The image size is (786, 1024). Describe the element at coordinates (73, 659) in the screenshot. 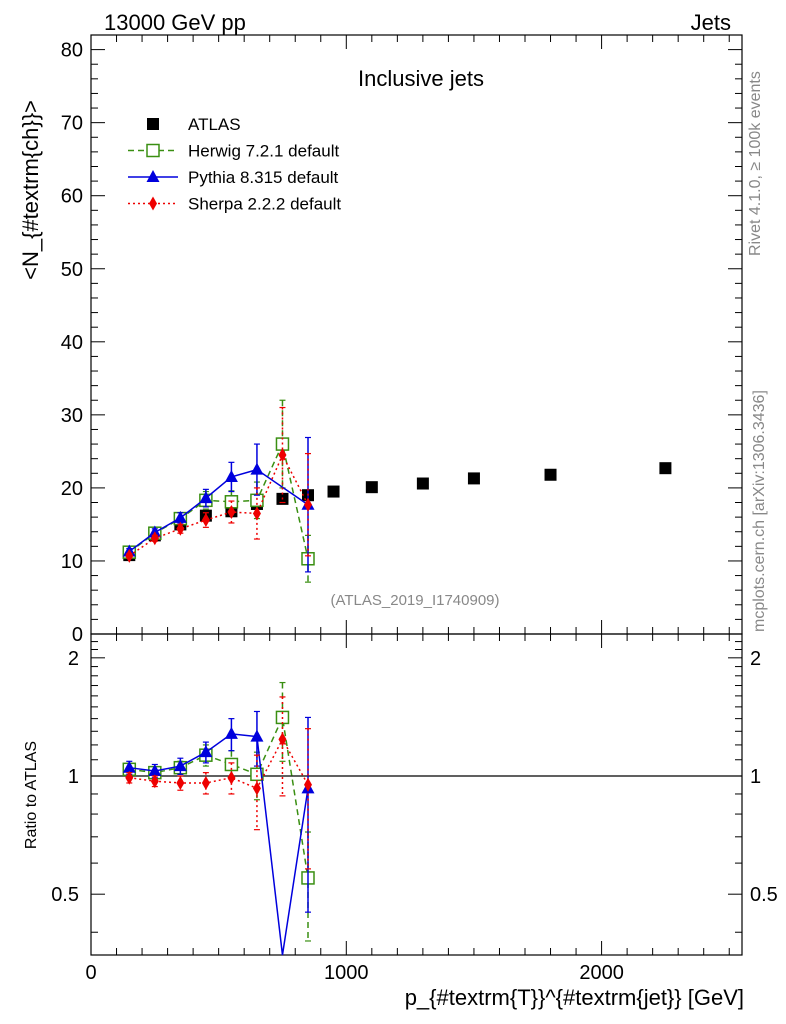

I see `ratio-y-tick-label: 2` at that location.